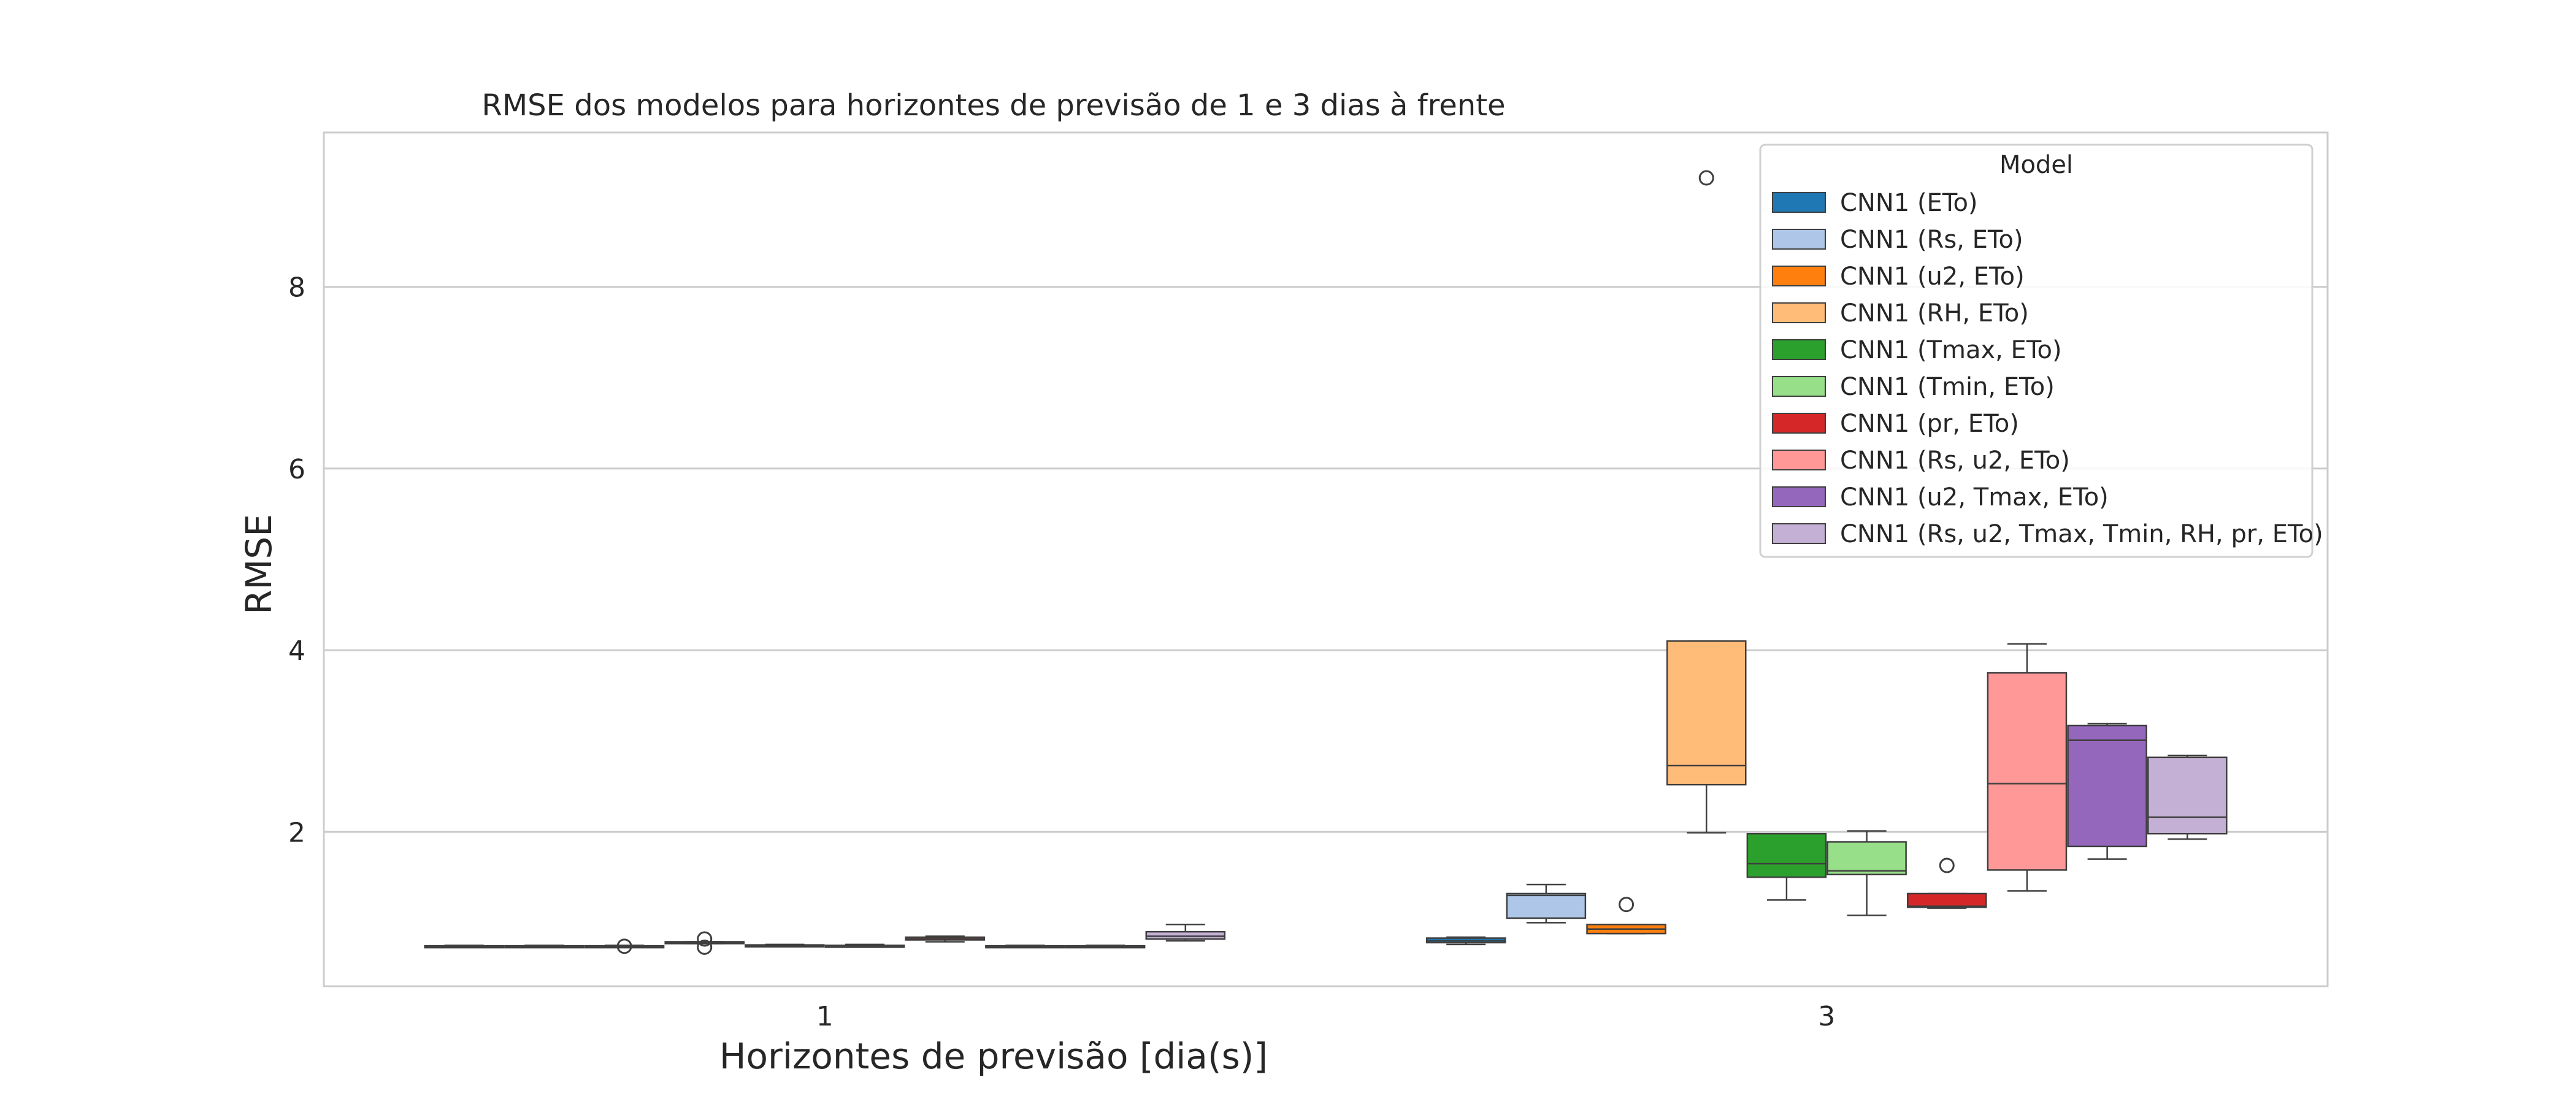 The image size is (2576, 1104). Describe the element at coordinates (1947, 387) in the screenshot. I see `legend-label: CNN1 (Tmin, ETo)` at that location.